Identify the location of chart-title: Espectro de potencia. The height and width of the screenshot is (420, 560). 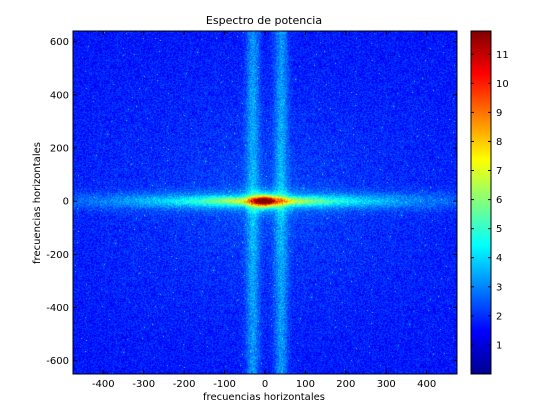
(264, 20).